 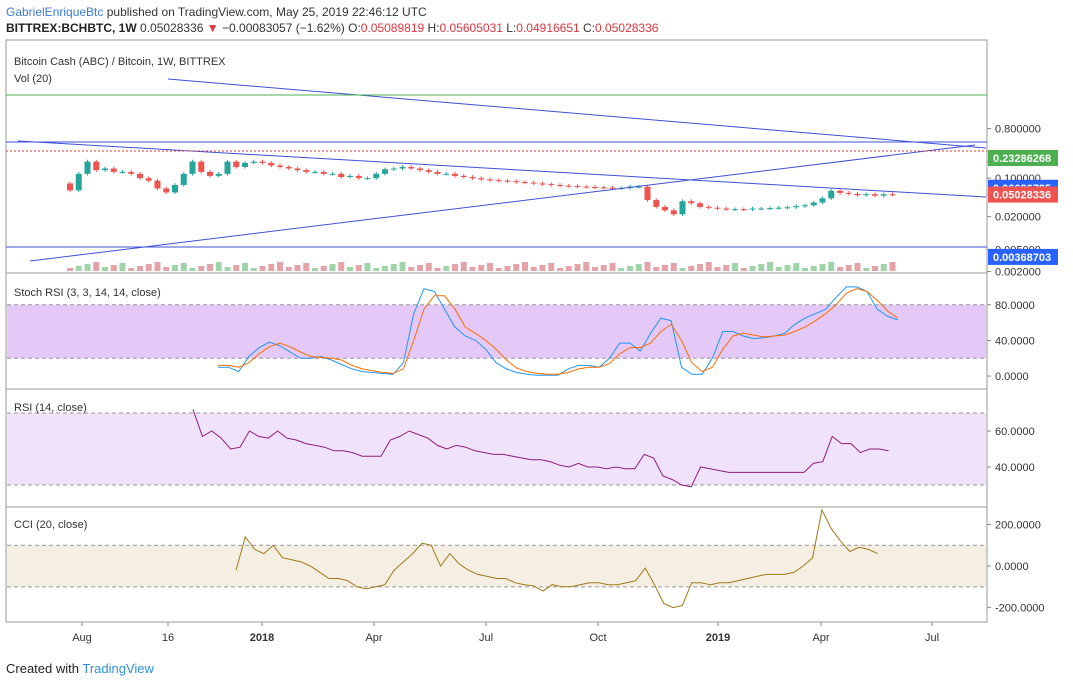 What do you see at coordinates (1012, 377) in the screenshot?
I see `y-tick-label: 0.0000` at bounding box center [1012, 377].